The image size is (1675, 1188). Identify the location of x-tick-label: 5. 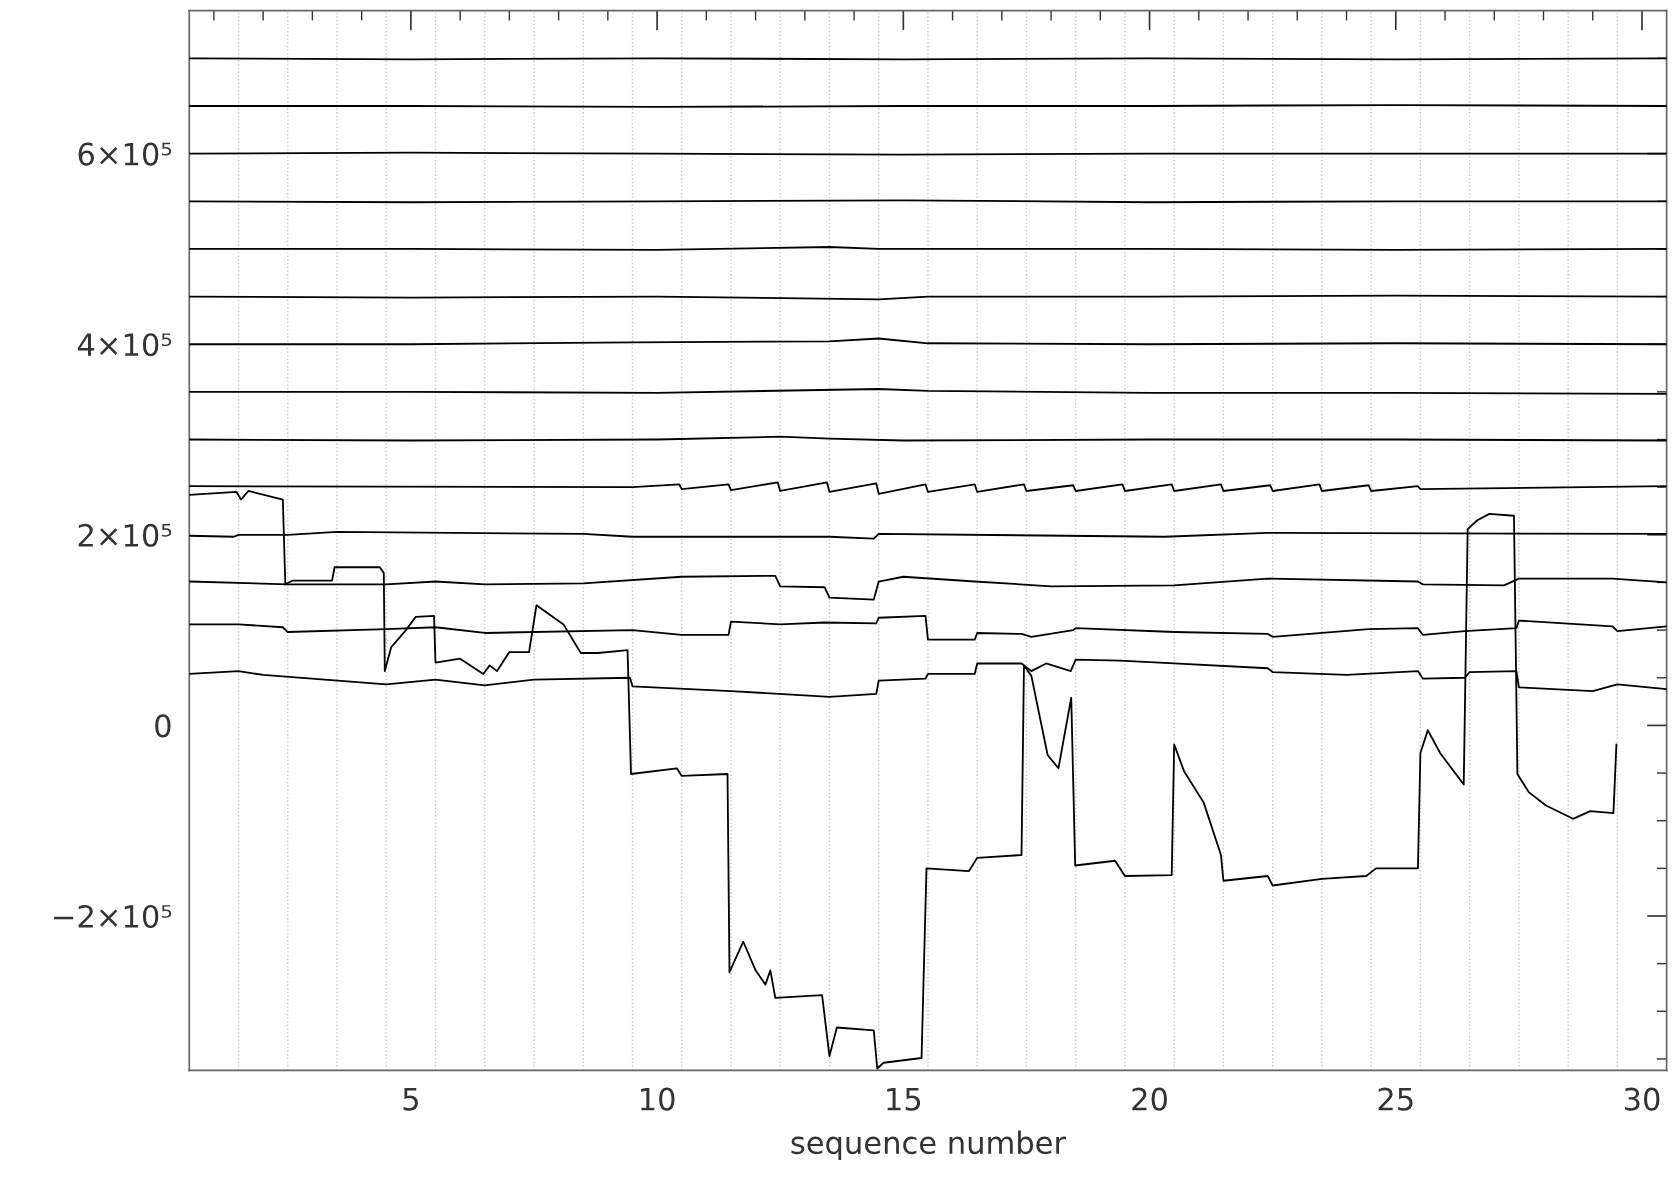
(410, 1099).